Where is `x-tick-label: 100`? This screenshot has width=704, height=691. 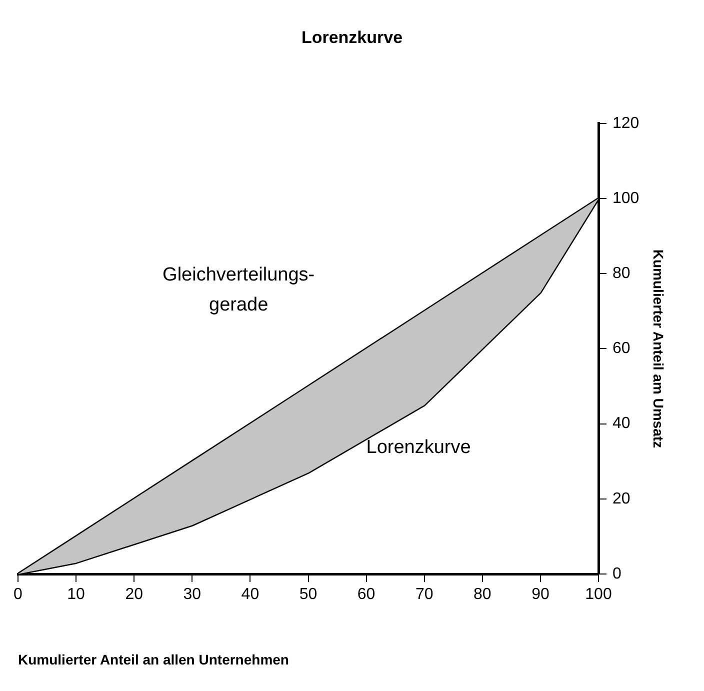 x-tick-label: 100 is located at coordinates (598, 595).